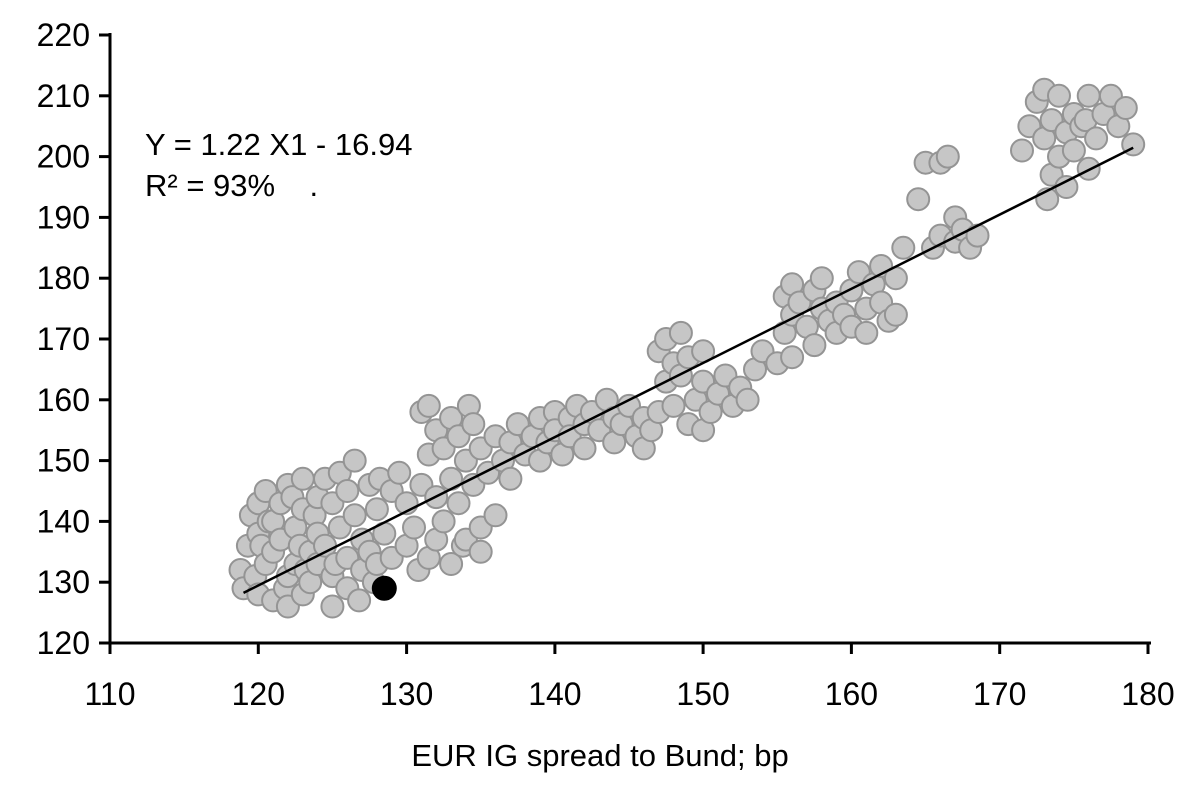  What do you see at coordinates (63, 400) in the screenshot?
I see `y-tick-label: 160` at bounding box center [63, 400].